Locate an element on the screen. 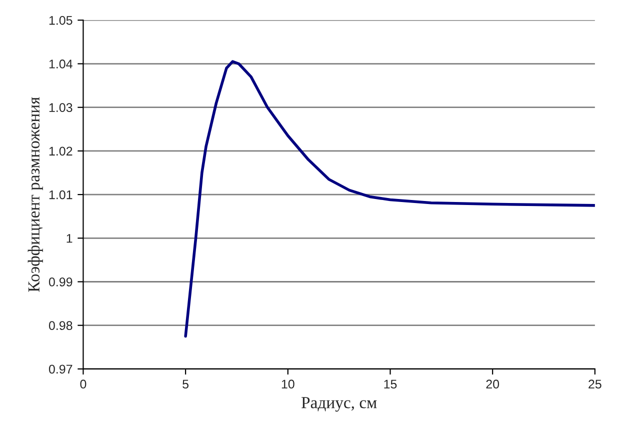  y-tick-label: 1.03 is located at coordinates (60, 107).